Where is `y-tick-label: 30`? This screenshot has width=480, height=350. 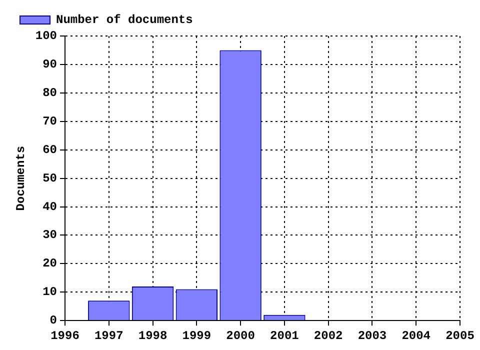 y-tick-label: 30 is located at coordinates (50, 235).